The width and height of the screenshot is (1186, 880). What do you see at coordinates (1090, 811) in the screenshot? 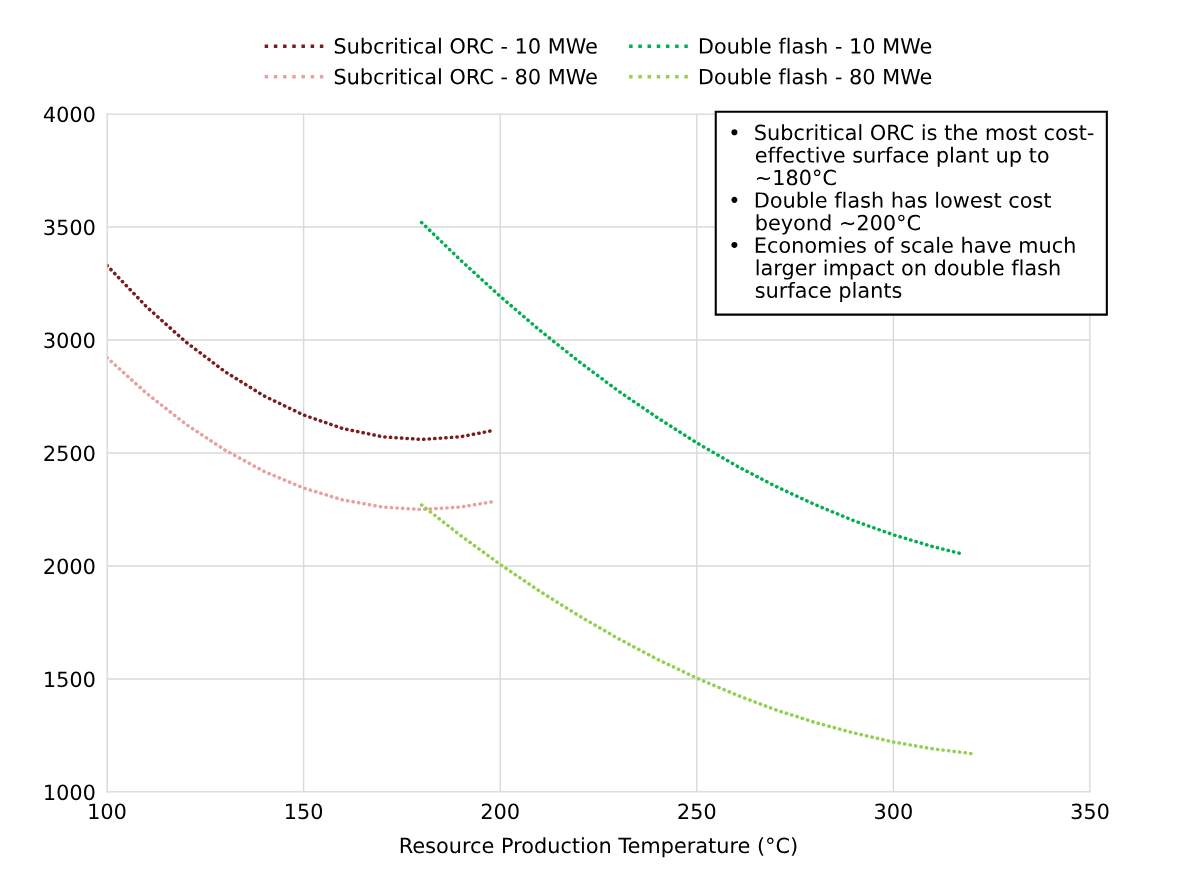
I see `x-tick-label: 350` at bounding box center [1090, 811].